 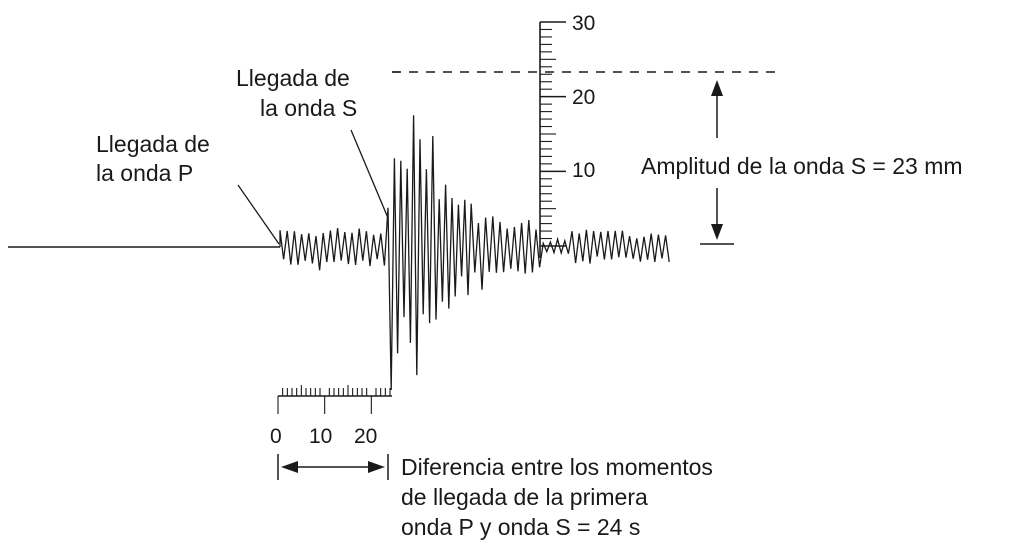 I want to click on amplitude-arrow, so click(x=717, y=162).